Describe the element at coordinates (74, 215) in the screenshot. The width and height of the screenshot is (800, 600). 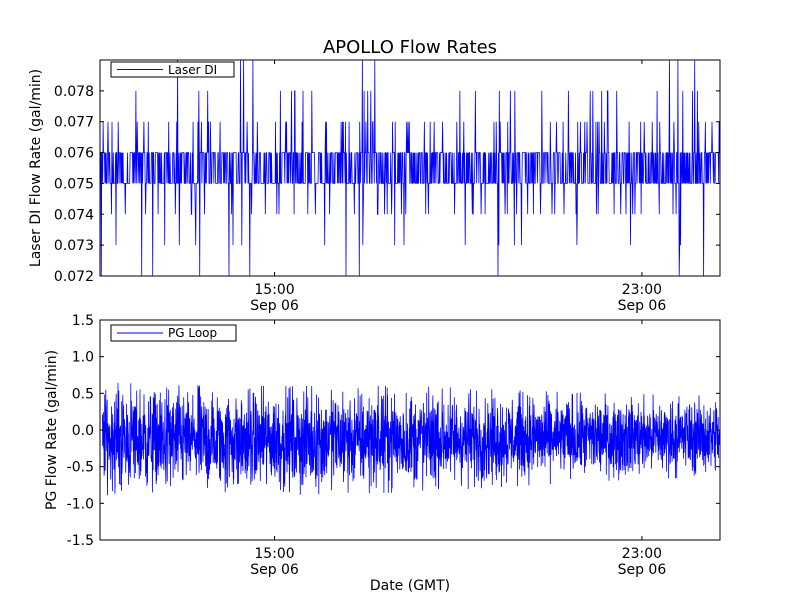
I see `laser-di-ytick-label: 0.074` at that location.